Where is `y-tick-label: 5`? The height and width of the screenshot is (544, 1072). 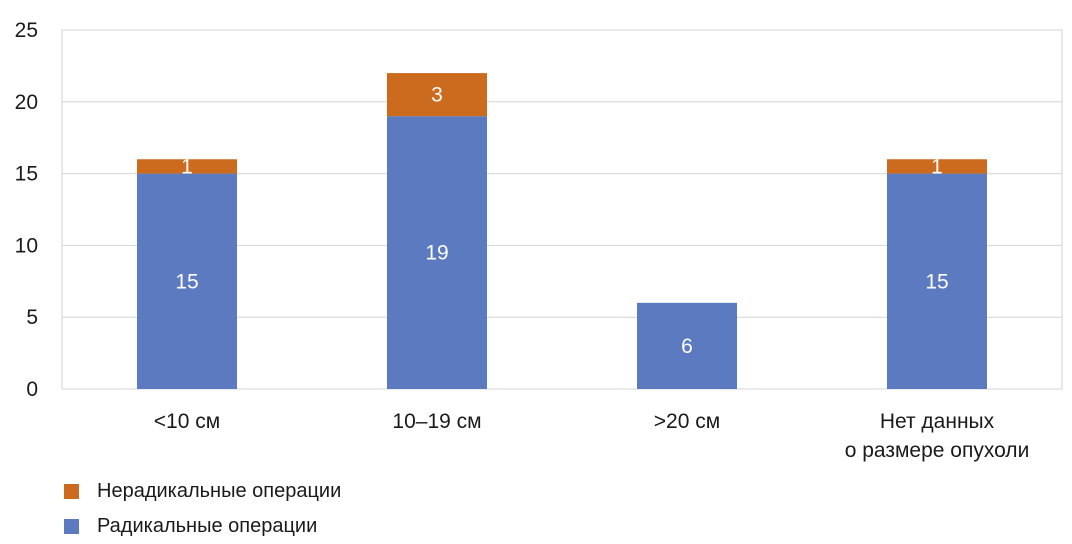
y-tick-label: 5 is located at coordinates (32, 317).